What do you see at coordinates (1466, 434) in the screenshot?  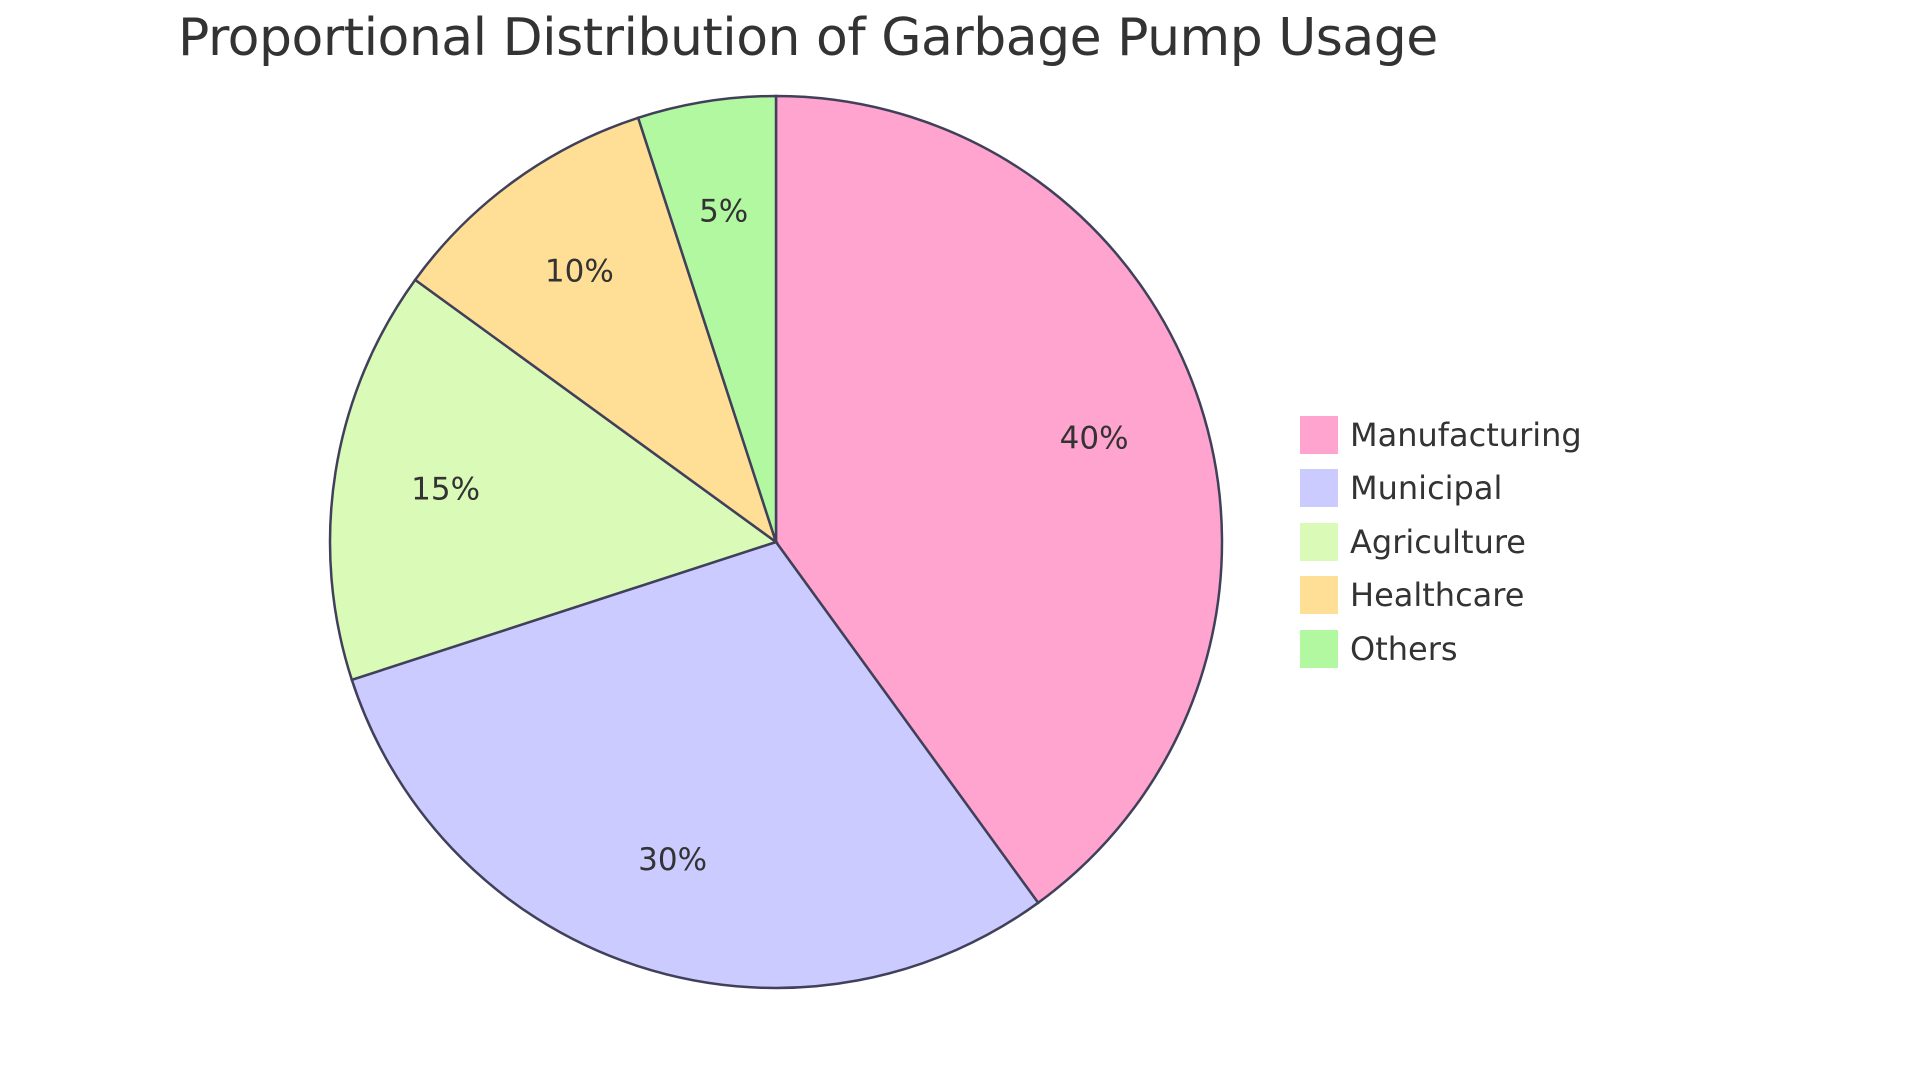 I see `legend-label: Manufacturing` at bounding box center [1466, 434].